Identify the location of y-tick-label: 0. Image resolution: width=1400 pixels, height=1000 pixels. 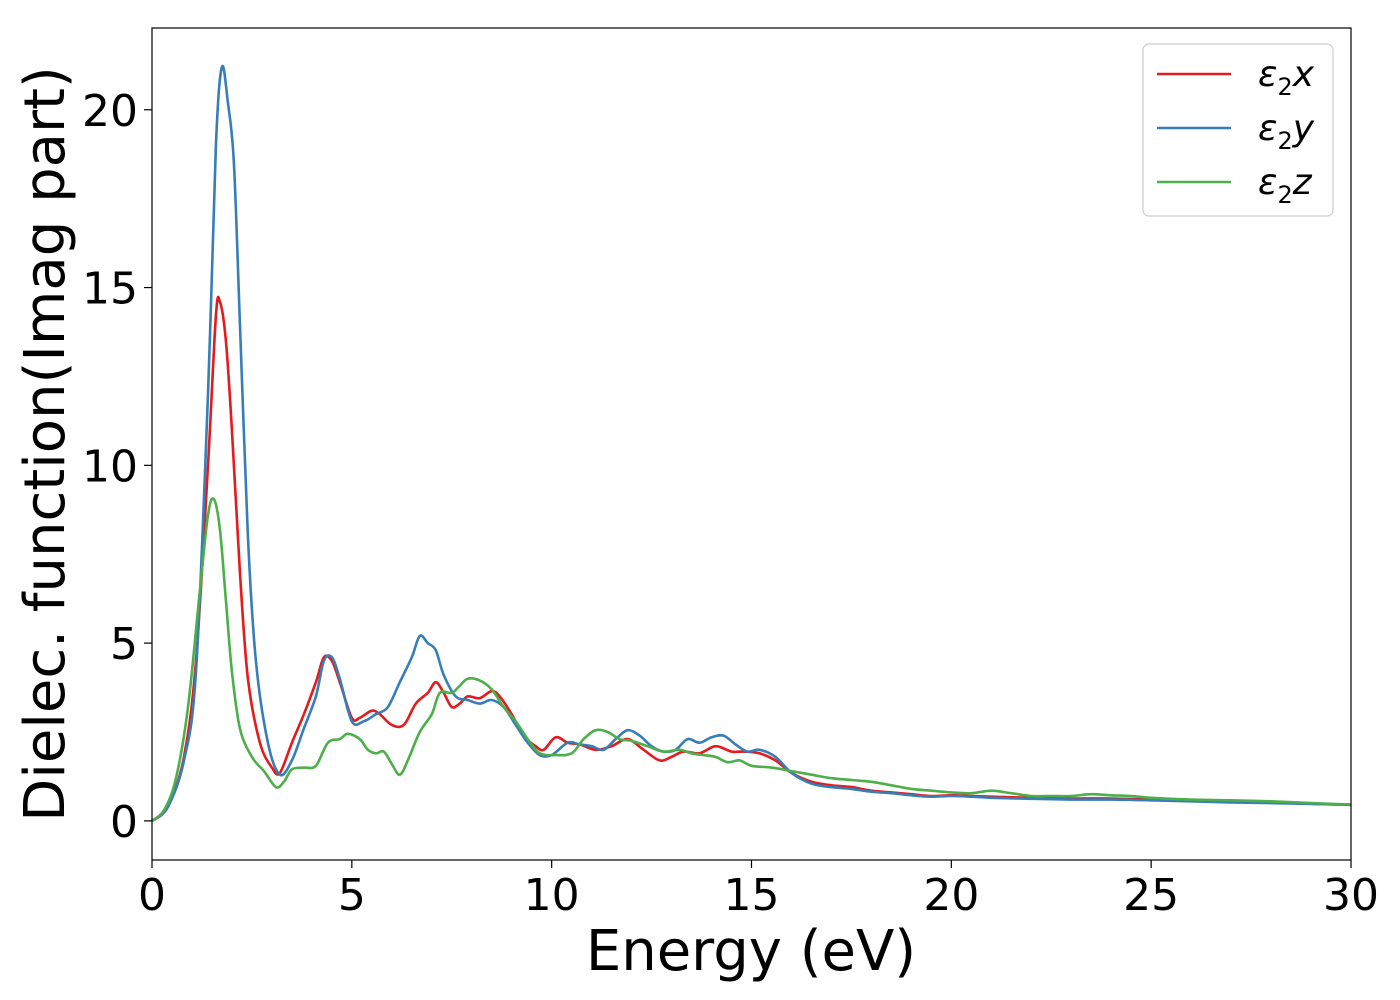
(124, 822).